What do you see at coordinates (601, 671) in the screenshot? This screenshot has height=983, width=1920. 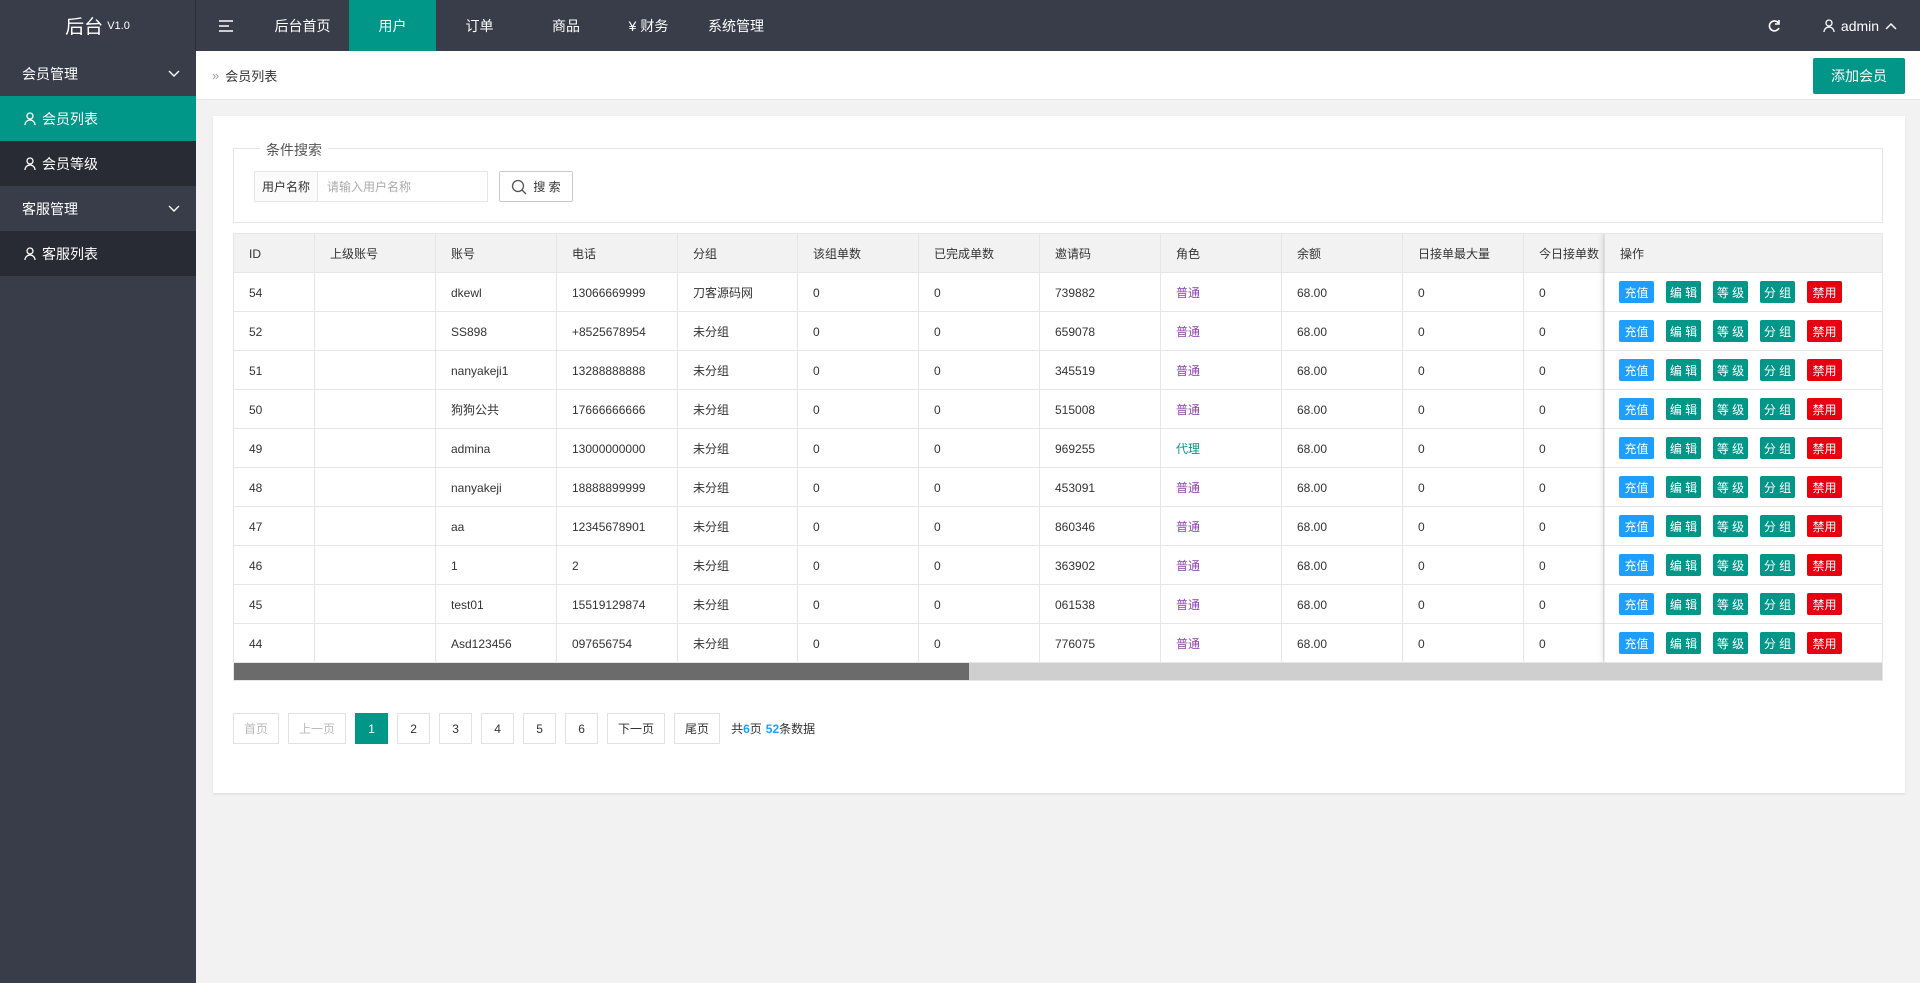 I see `scroll-thumb` at bounding box center [601, 671].